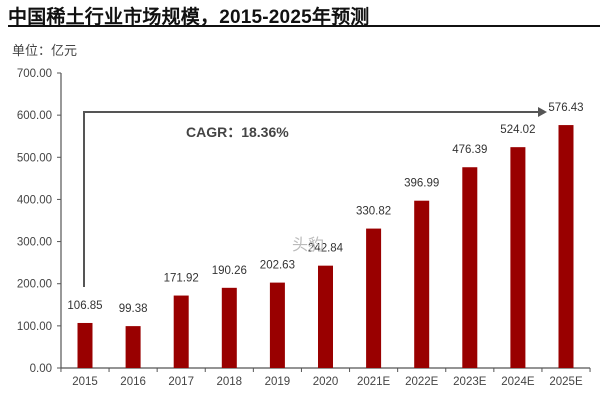 The height and width of the screenshot is (400, 600). What do you see at coordinates (237, 132) in the screenshot?
I see `cagr-label: CAGR：18.36%` at bounding box center [237, 132].